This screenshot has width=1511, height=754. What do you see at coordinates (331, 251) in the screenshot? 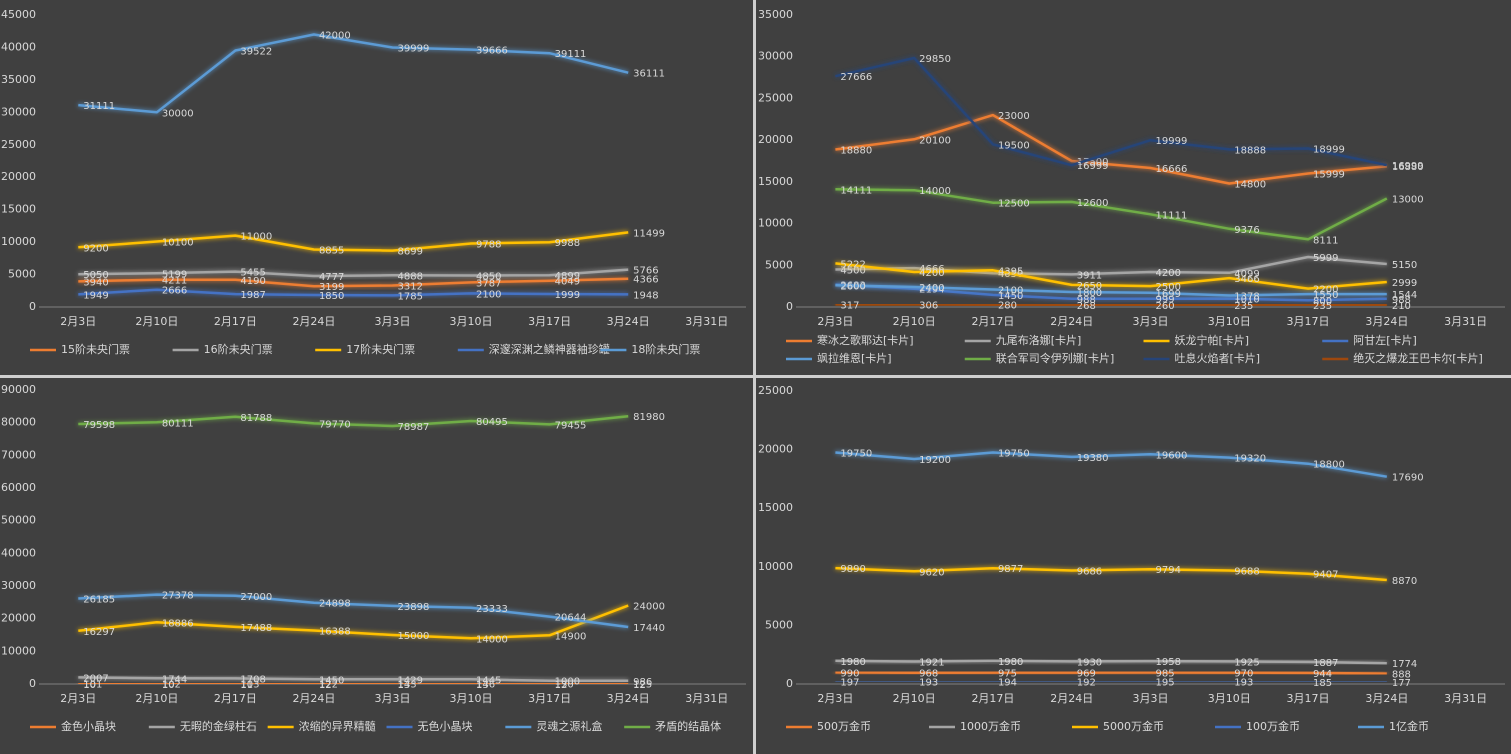
I see `data-label: 8855` at bounding box center [331, 251].